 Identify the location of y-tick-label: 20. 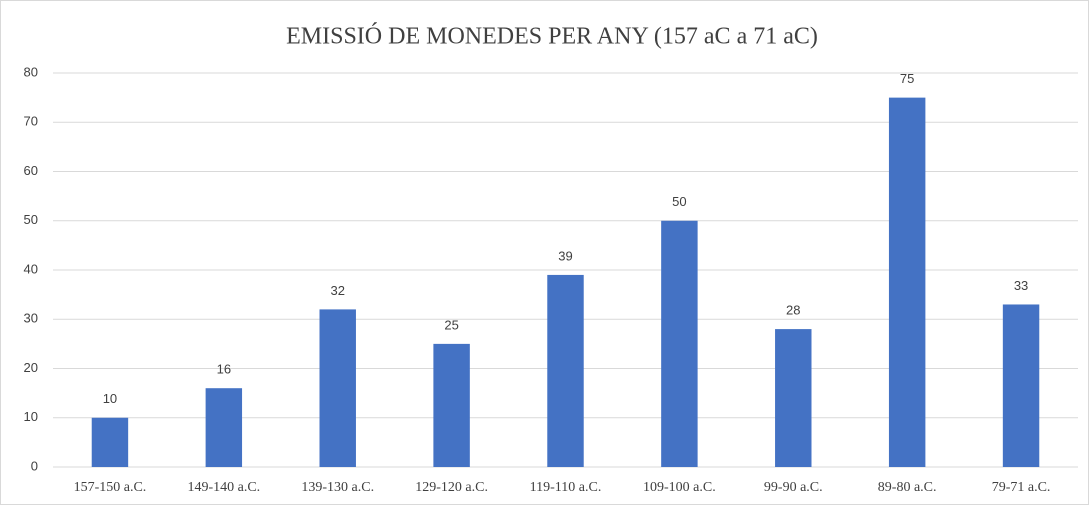
(31, 367).